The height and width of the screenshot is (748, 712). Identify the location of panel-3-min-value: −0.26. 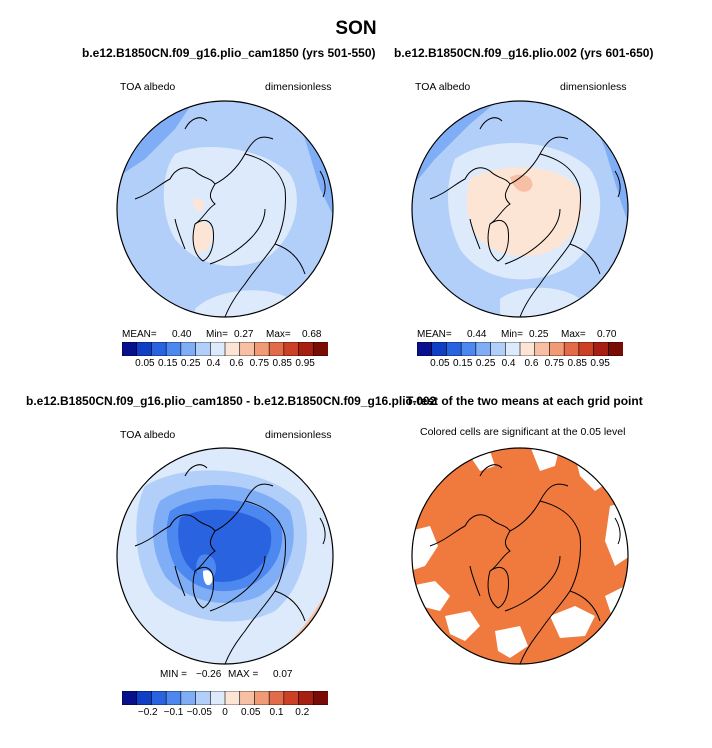
(209, 674).